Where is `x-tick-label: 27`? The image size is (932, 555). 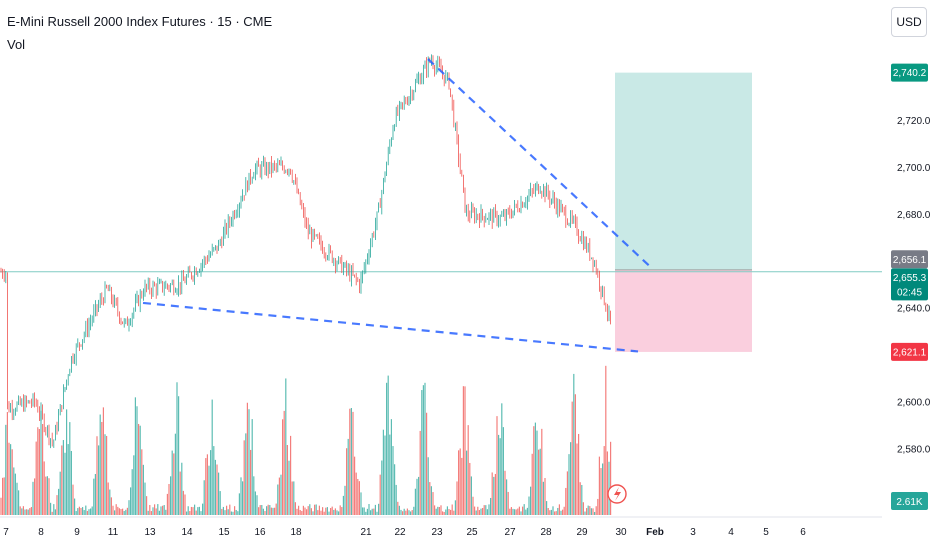 x-tick-label: 27 is located at coordinates (510, 532).